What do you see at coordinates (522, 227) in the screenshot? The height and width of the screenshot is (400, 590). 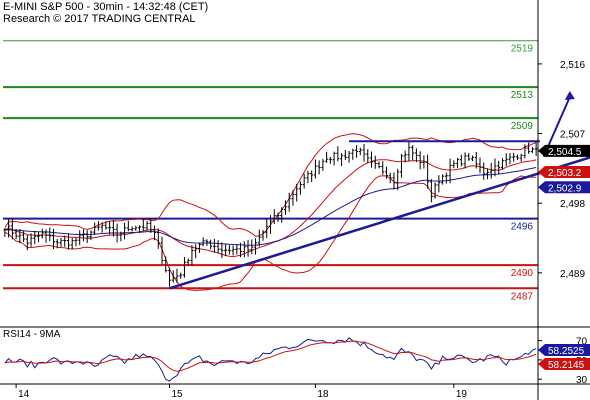 I see `level-label-2496: 2496` at bounding box center [522, 227].